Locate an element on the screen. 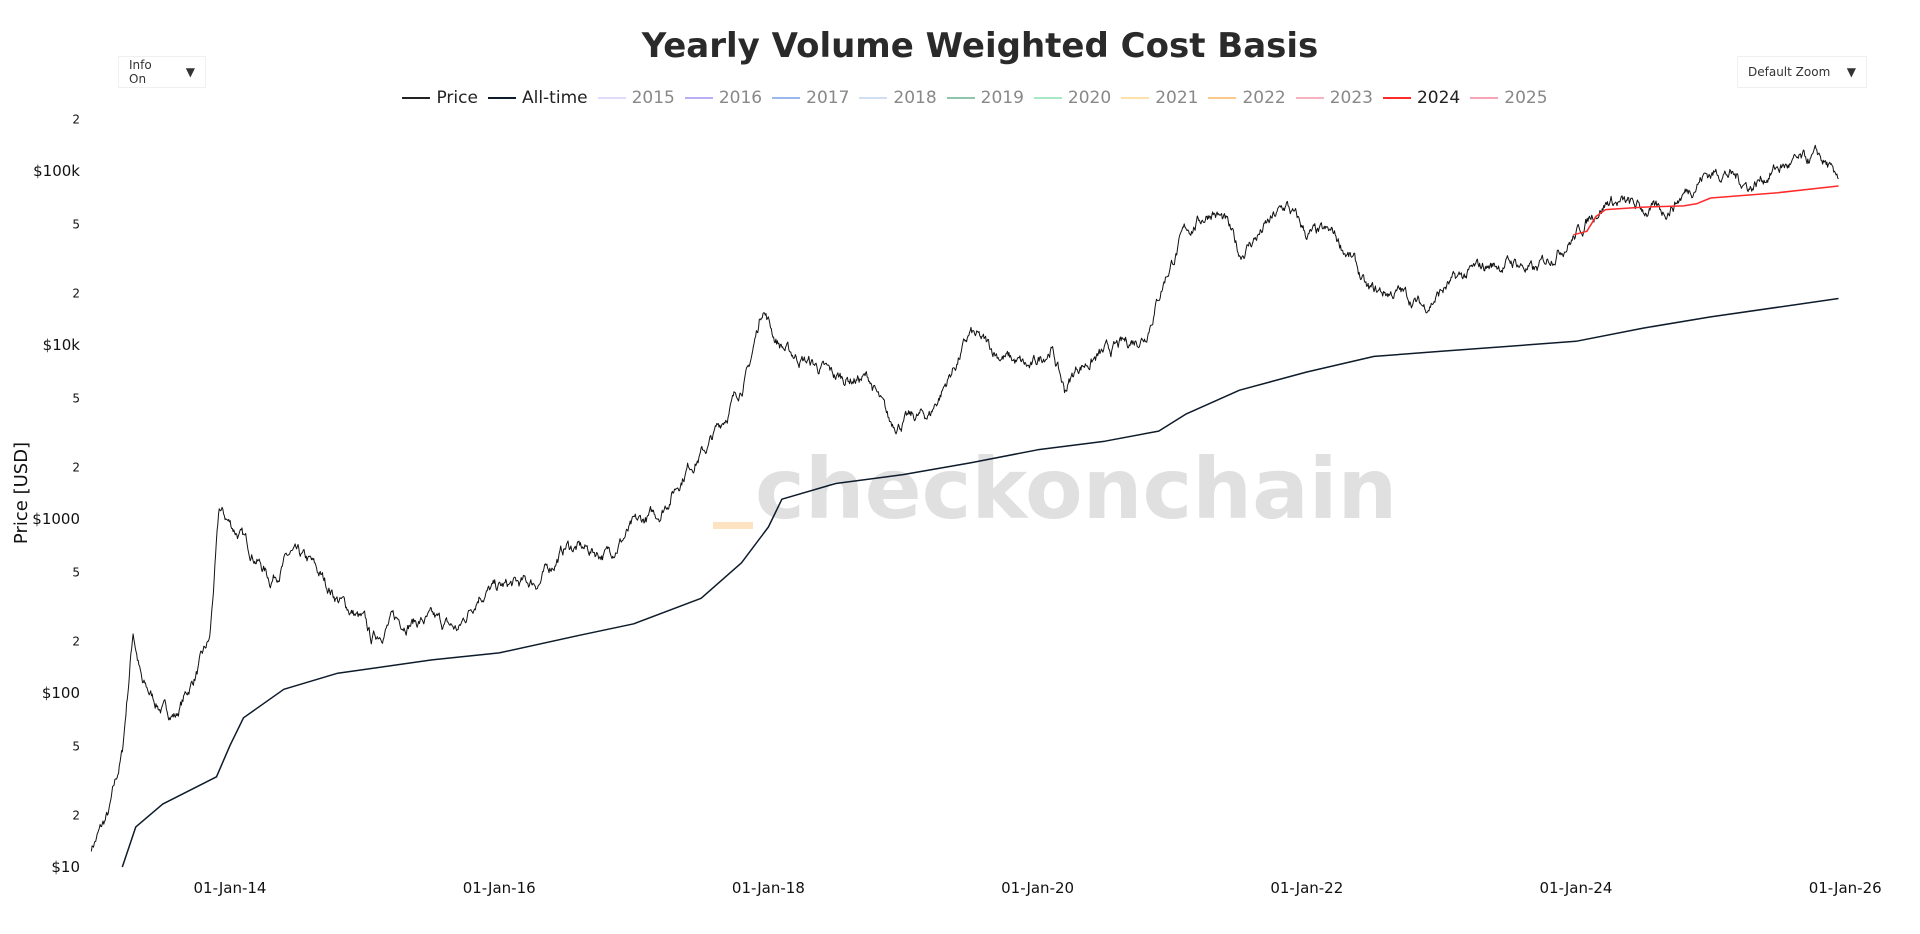  legend-item-2017: 2017 is located at coordinates (810, 98).